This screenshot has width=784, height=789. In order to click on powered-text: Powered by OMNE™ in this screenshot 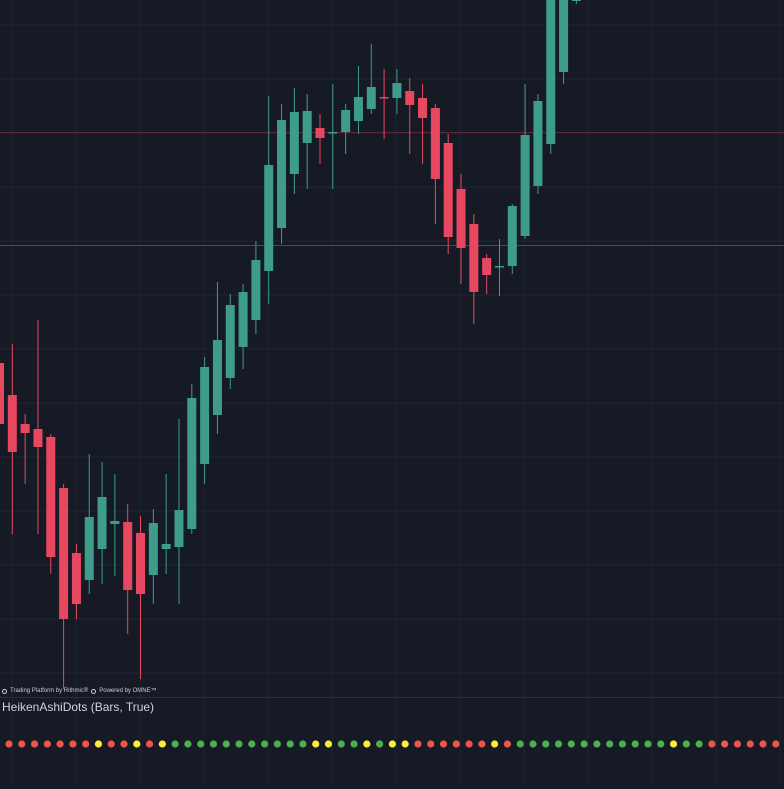, I will do `click(128, 691)`.